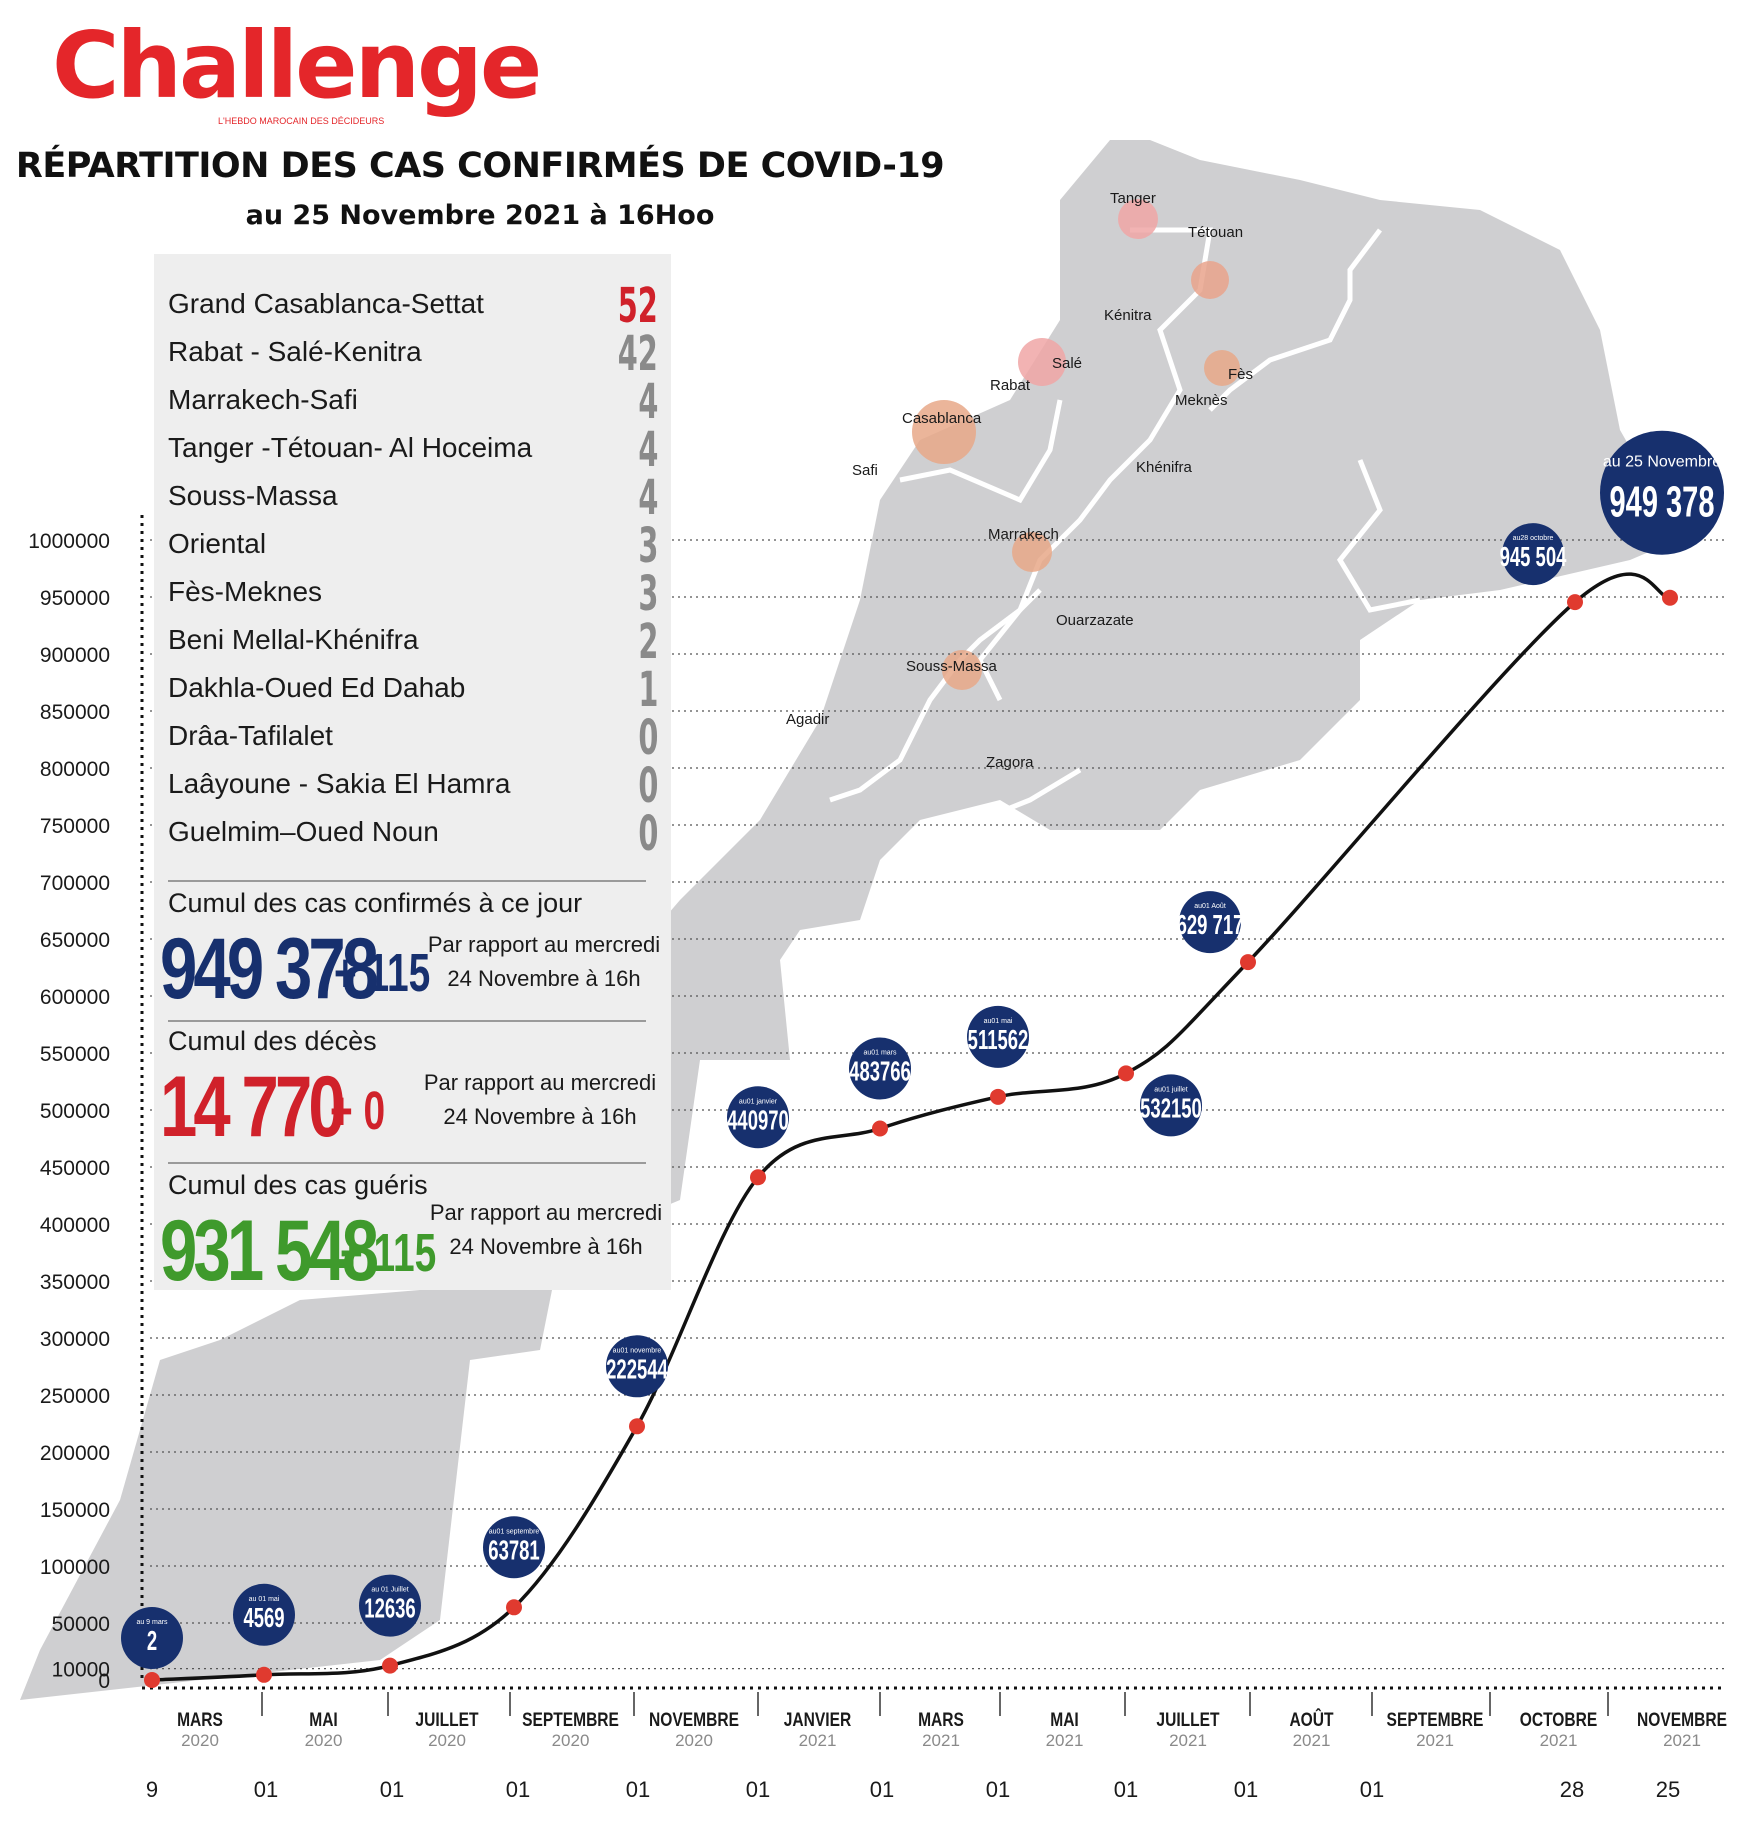 The image size is (1748, 1831). I want to click on city-label-rabat: Rabat, so click(1010, 385).